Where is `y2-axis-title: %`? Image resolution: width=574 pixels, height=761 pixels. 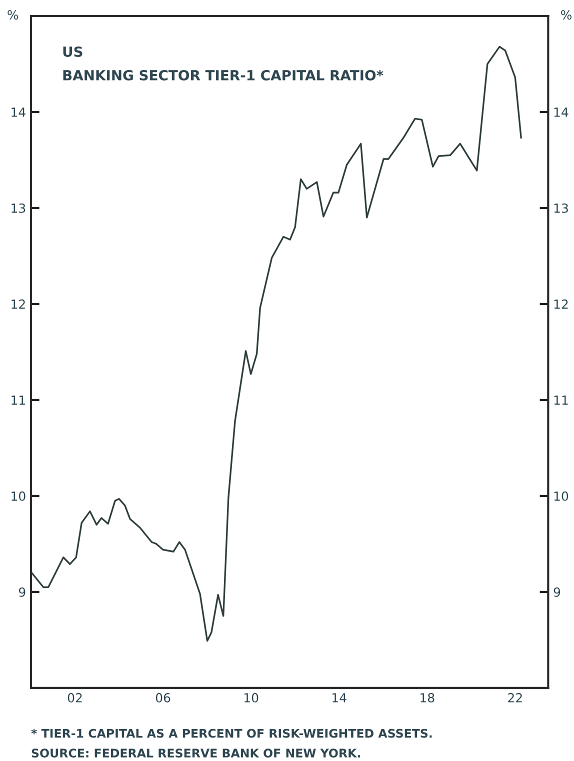
y2-axis-title: % is located at coordinates (566, 15).